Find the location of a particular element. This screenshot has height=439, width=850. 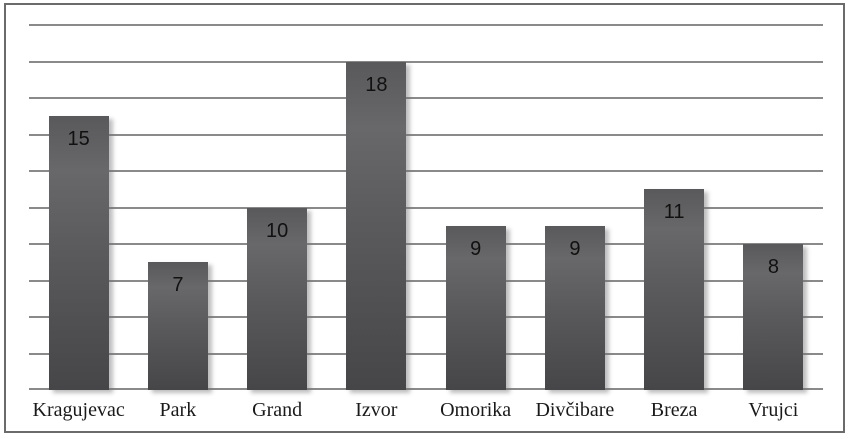

bar-value-label: 18 is located at coordinates (376, 84).